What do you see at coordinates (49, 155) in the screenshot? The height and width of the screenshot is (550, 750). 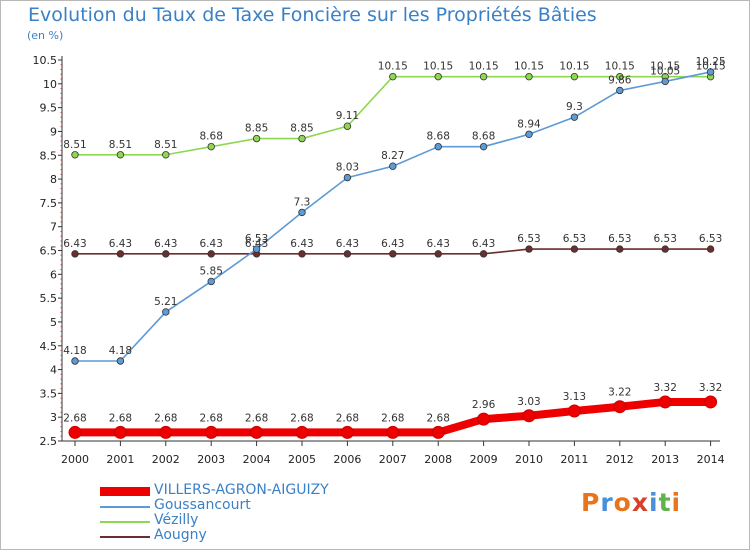 I see `y-tick-label: 8.5` at bounding box center [49, 155].